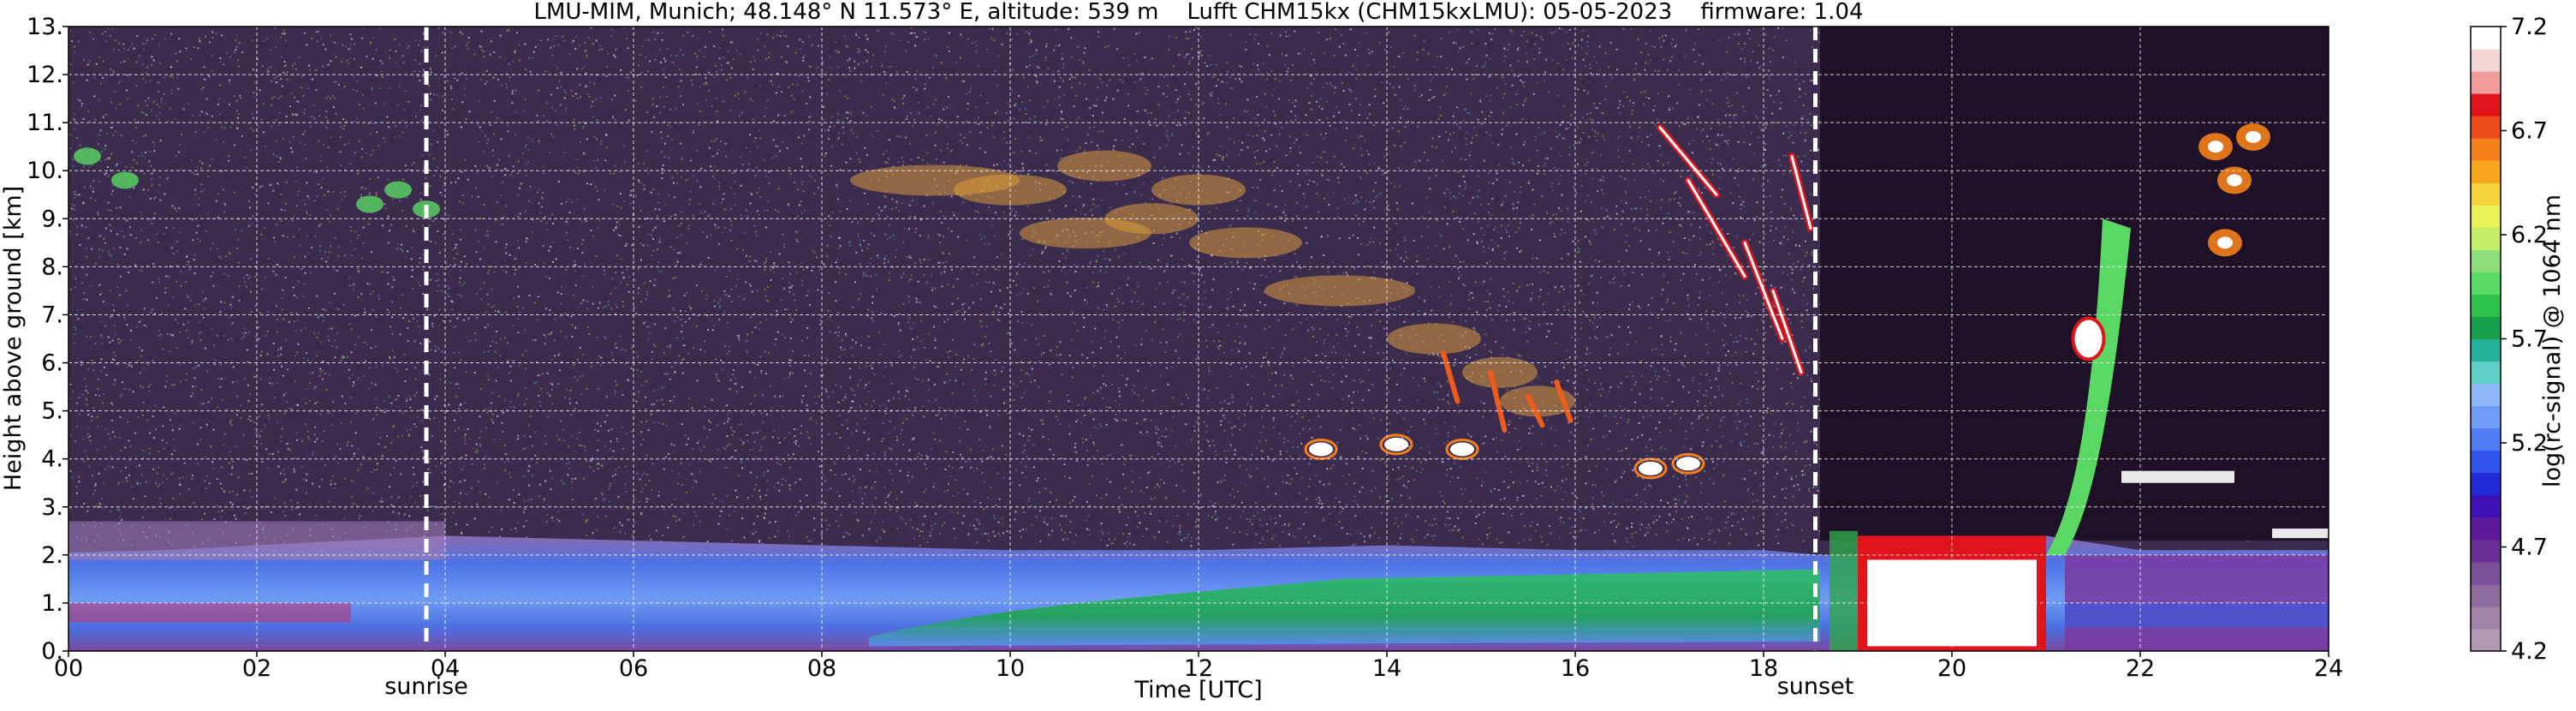  What do you see at coordinates (52, 652) in the screenshot?
I see `y-tick-label: 0.` at bounding box center [52, 652].